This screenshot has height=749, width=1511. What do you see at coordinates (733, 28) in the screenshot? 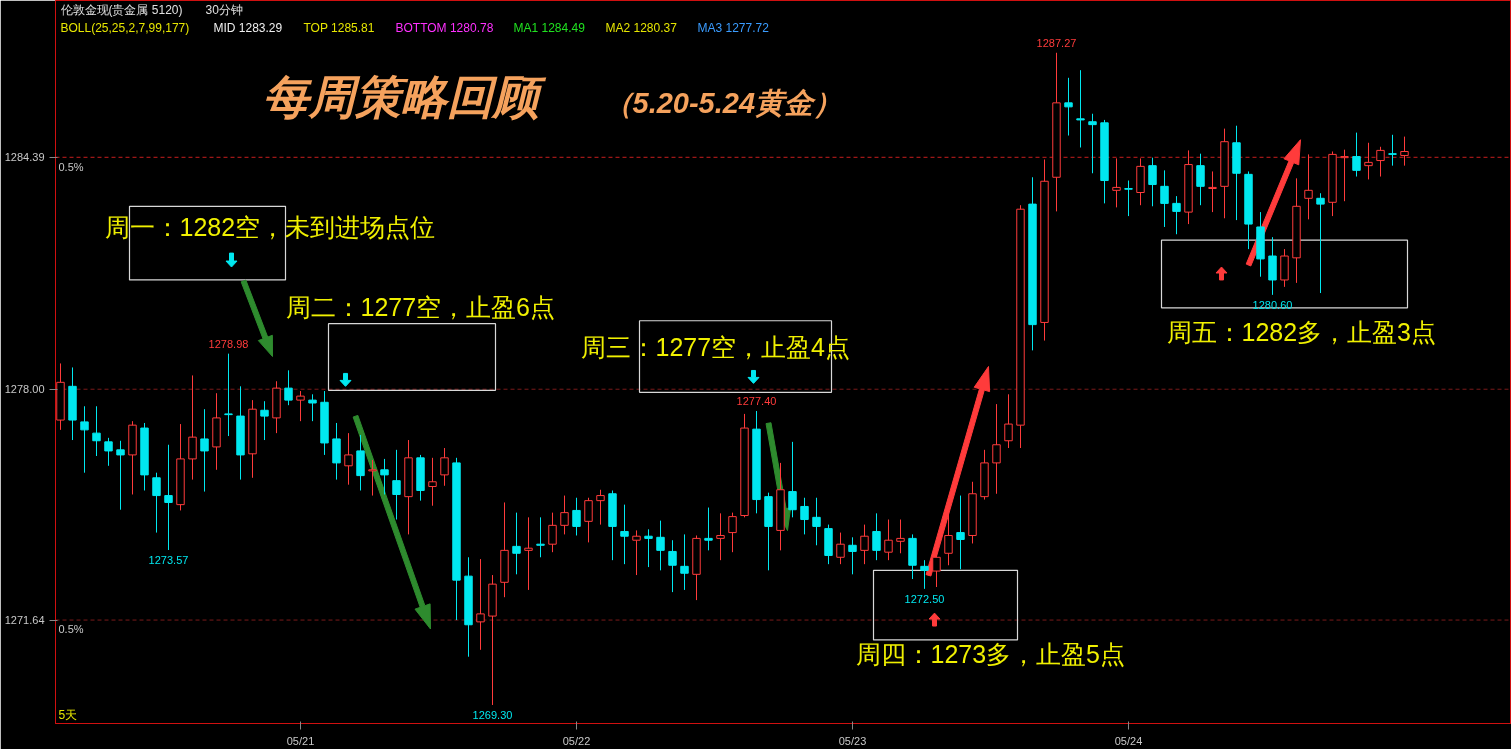
I see `annotation: MA3 1277.72` at bounding box center [733, 28].